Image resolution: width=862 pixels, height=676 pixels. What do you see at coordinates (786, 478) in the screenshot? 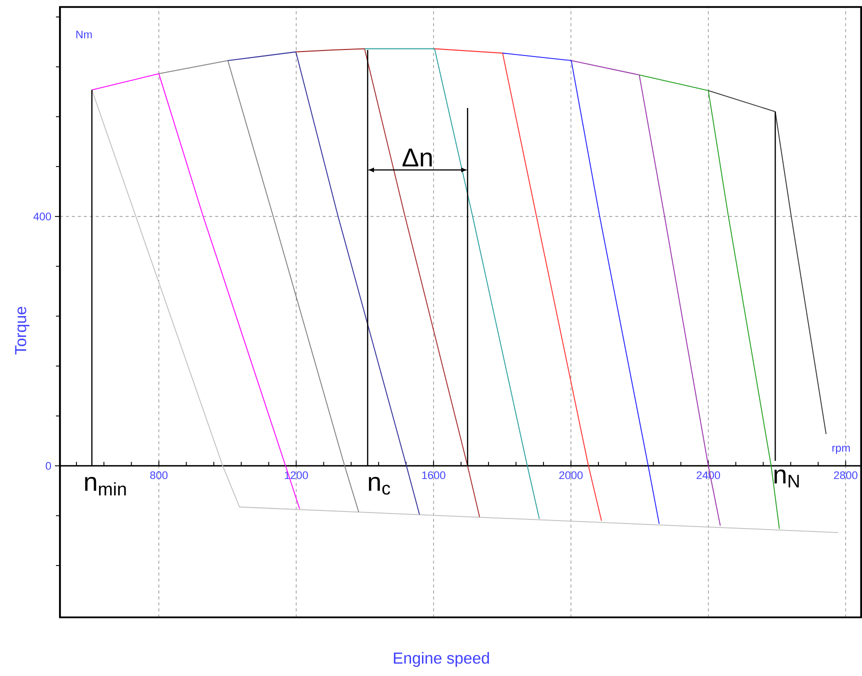
I see `annotation: n$_{N}$` at bounding box center [786, 478].